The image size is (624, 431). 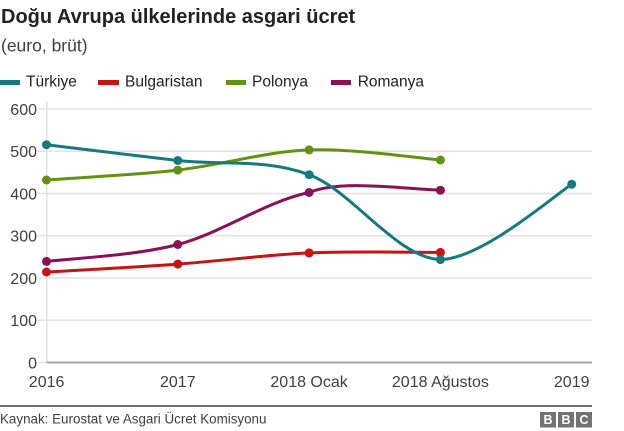 I want to click on svg-text: 2019, so click(x=572, y=382).